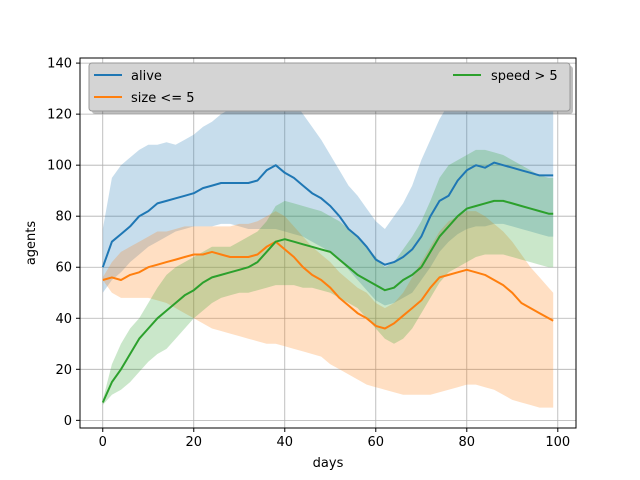  Describe the element at coordinates (31, 243) in the screenshot. I see `y-axis-label: agents` at that location.